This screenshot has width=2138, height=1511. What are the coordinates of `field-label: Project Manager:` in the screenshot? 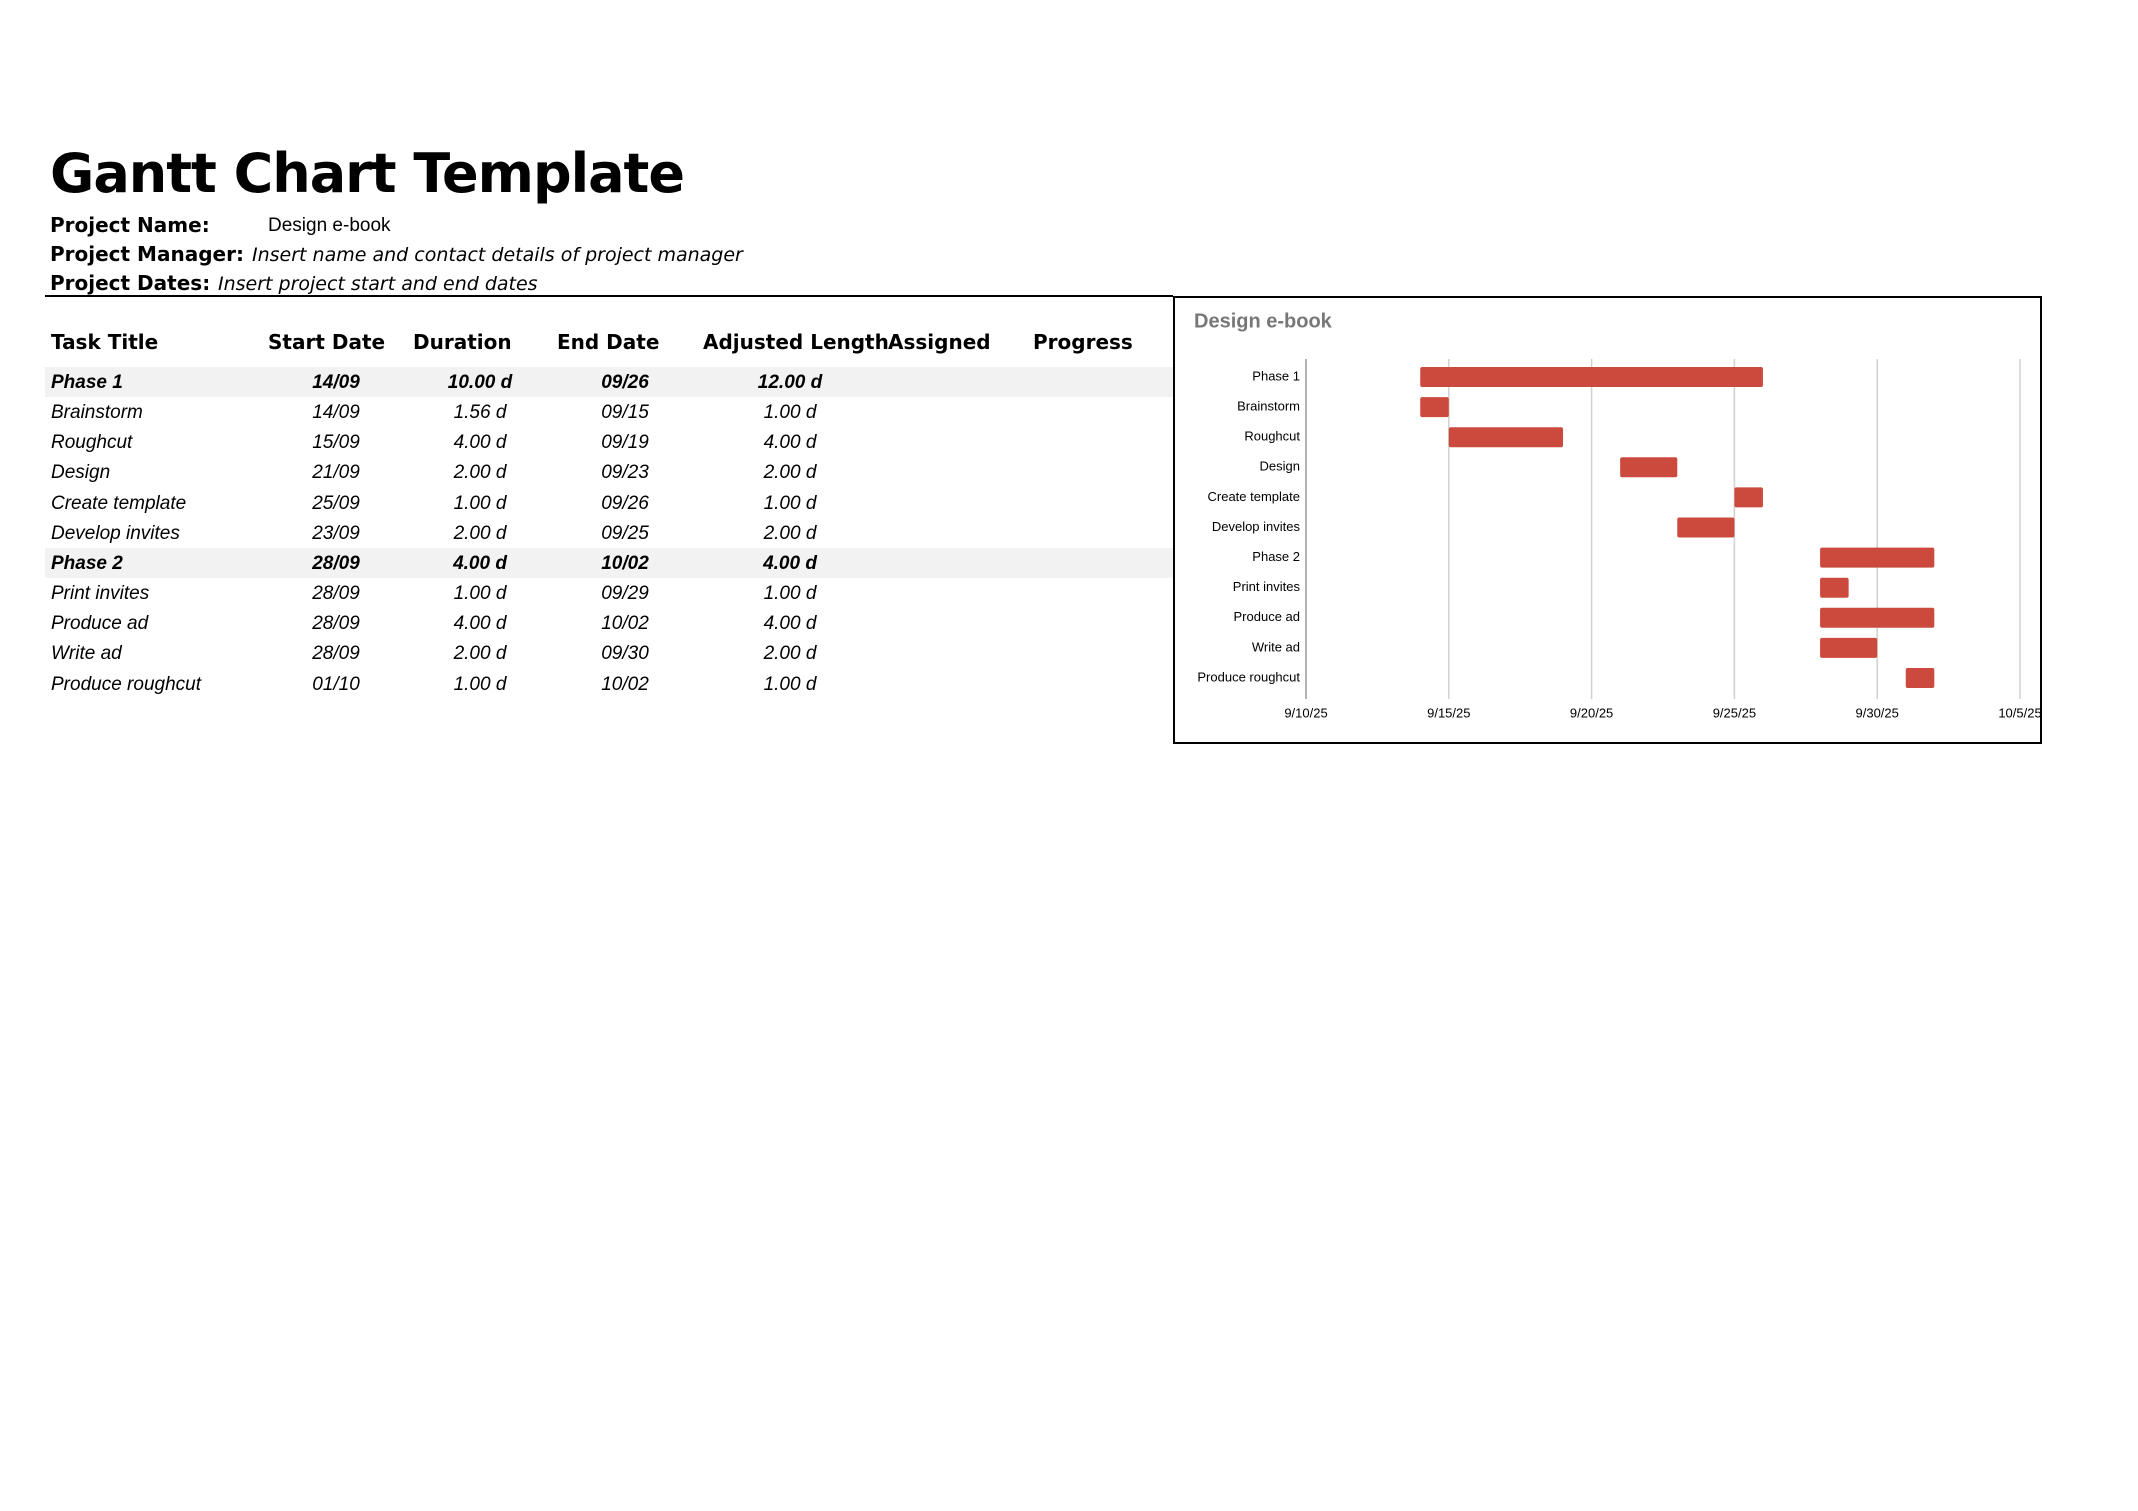 It's located at (147, 254).